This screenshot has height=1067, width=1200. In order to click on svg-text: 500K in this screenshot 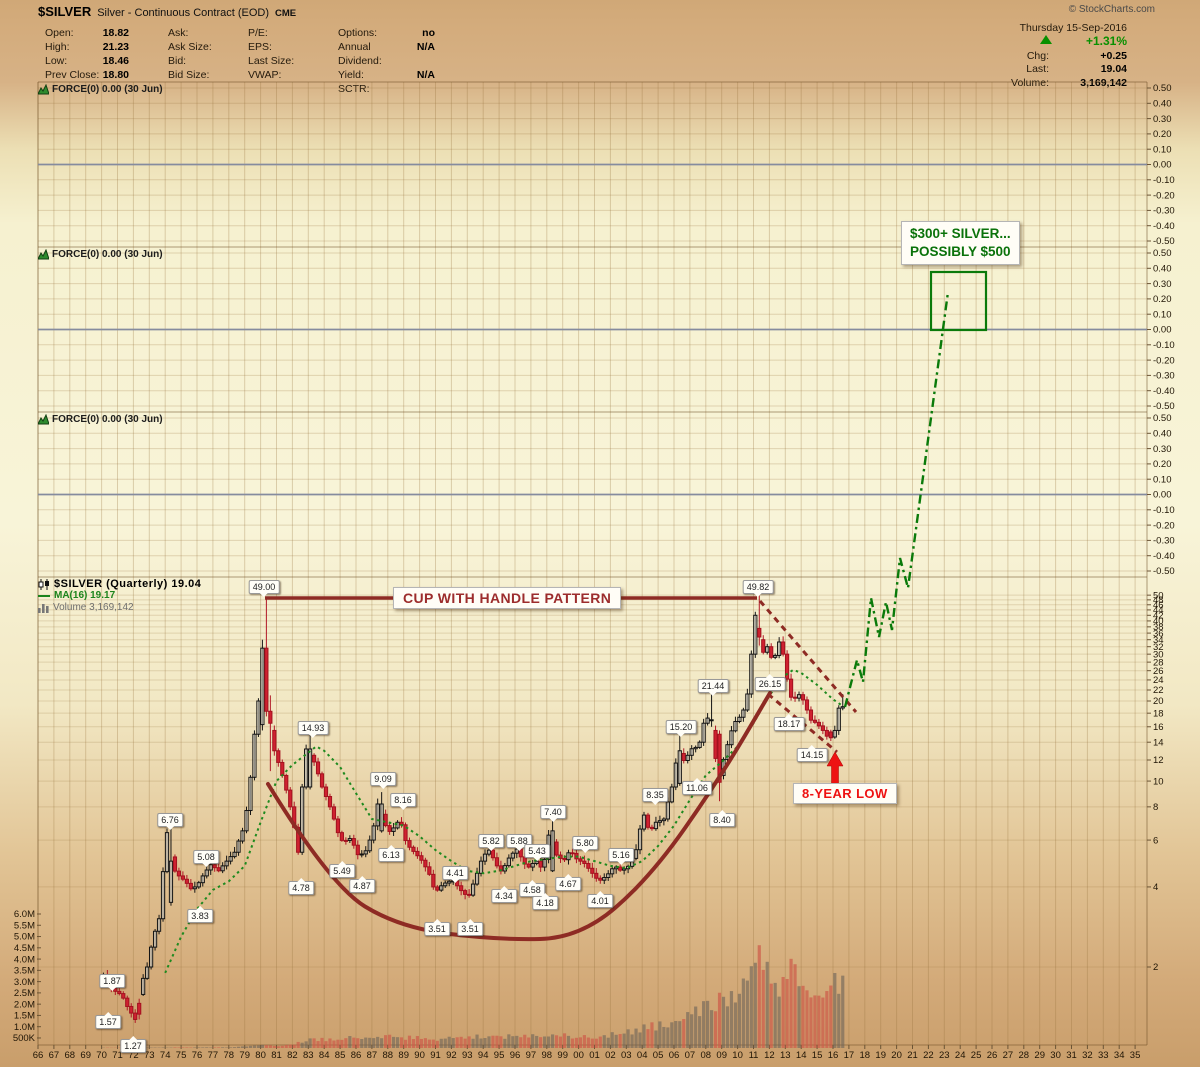, I will do `click(24, 1038)`.